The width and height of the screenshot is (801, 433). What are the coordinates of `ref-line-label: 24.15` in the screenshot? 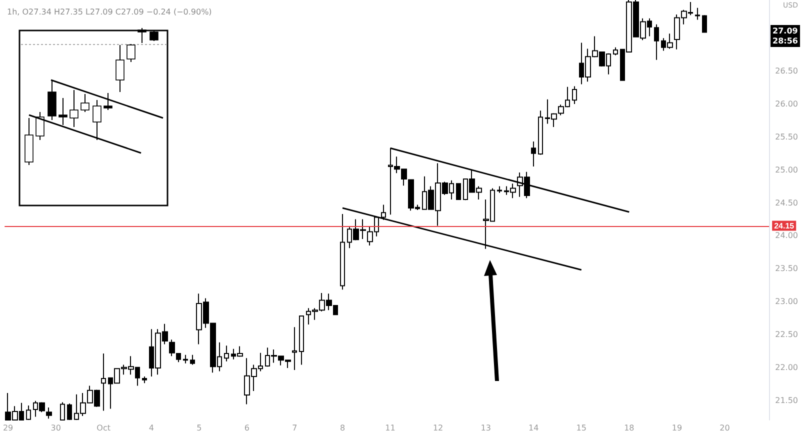 It's located at (784, 225).